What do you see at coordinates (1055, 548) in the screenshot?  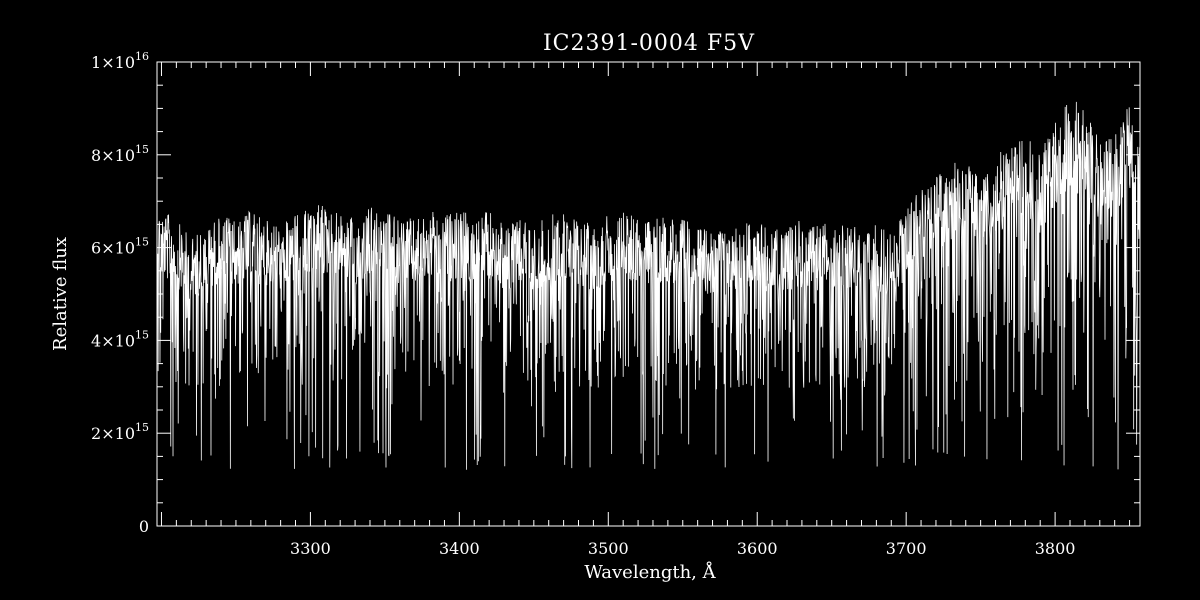 I see `x-tick-label: 3800` at bounding box center [1055, 548].